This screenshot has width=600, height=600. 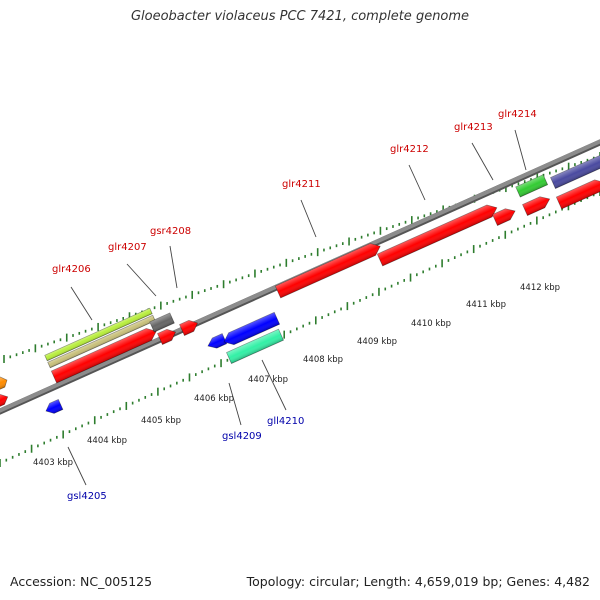 I want to click on glr4213, so click(x=504, y=217).